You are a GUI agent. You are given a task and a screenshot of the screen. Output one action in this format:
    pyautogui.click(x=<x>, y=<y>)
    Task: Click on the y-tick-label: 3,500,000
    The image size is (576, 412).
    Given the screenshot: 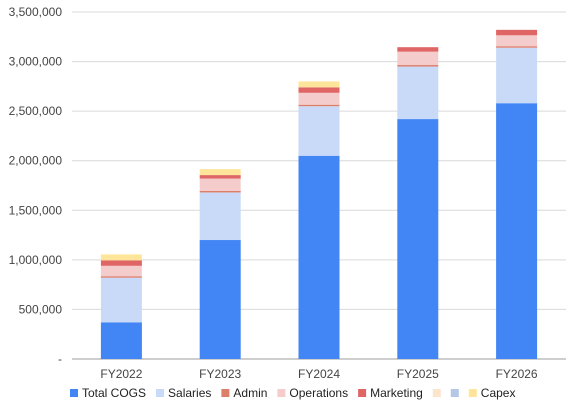 What is the action you would take?
    pyautogui.click(x=36, y=12)
    